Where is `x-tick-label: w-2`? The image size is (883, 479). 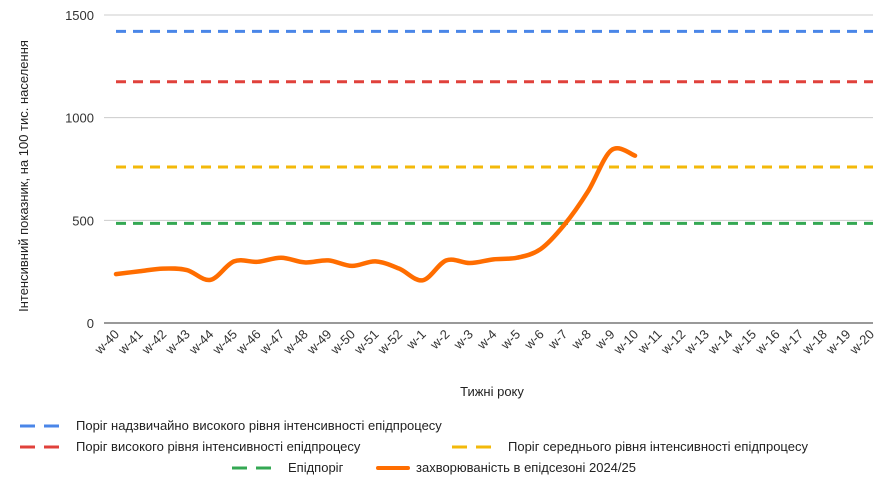
x-tick-label: w-2 is located at coordinates (439, 340).